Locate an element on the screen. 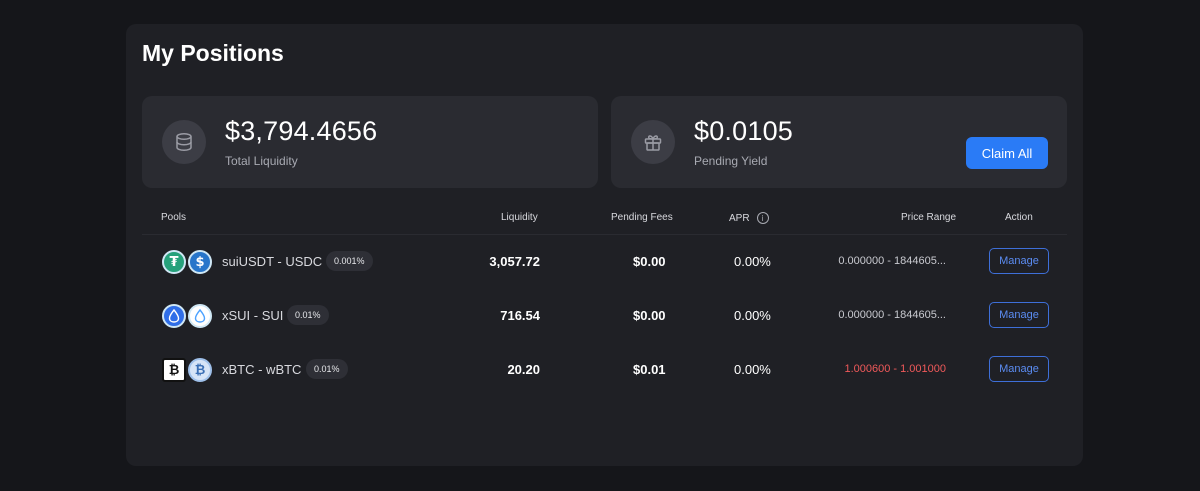 This screenshot has height=491, width=1200. fee-tier-badge: 0.001% is located at coordinates (349, 261).